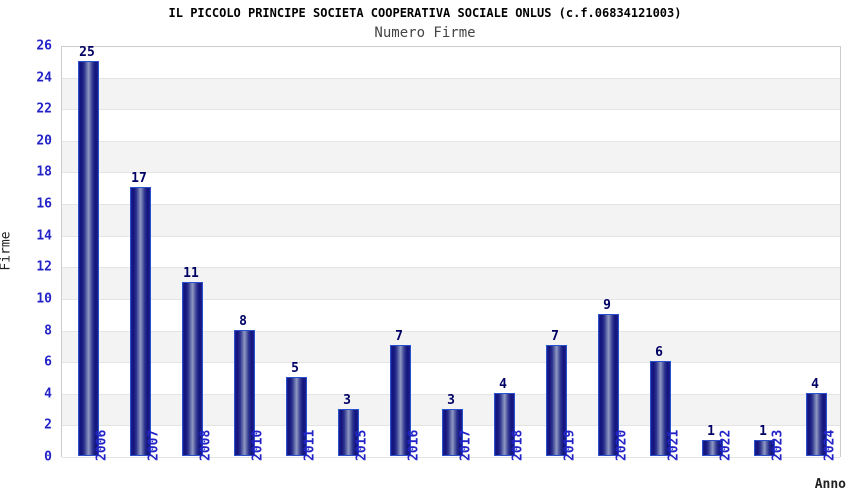 This screenshot has height=500, width=850. I want to click on bar-2008, so click(192, 369).